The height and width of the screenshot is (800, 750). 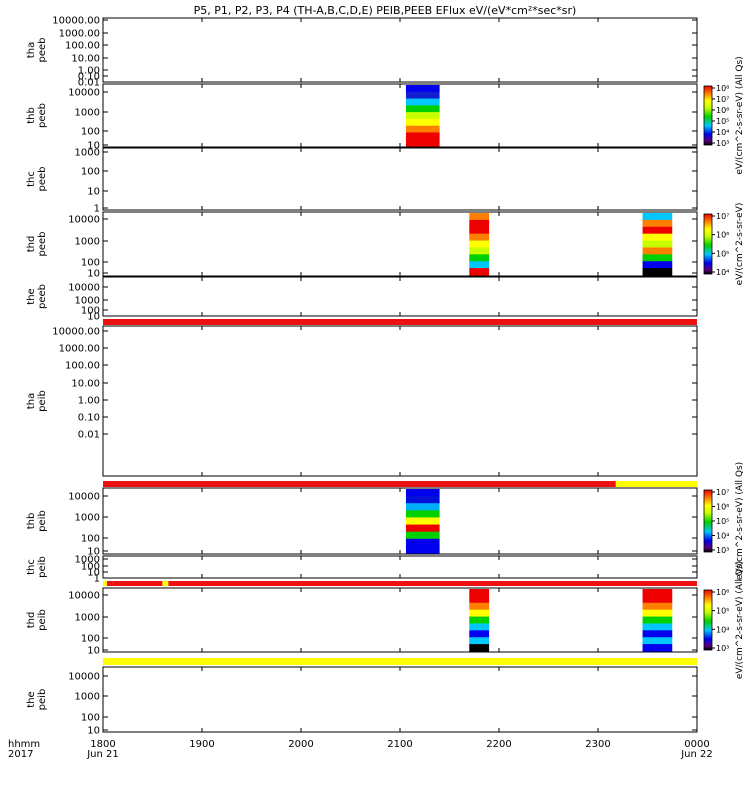 What do you see at coordinates (37, 521) in the screenshot?
I see `panel-label: thbpeib` at bounding box center [37, 521].